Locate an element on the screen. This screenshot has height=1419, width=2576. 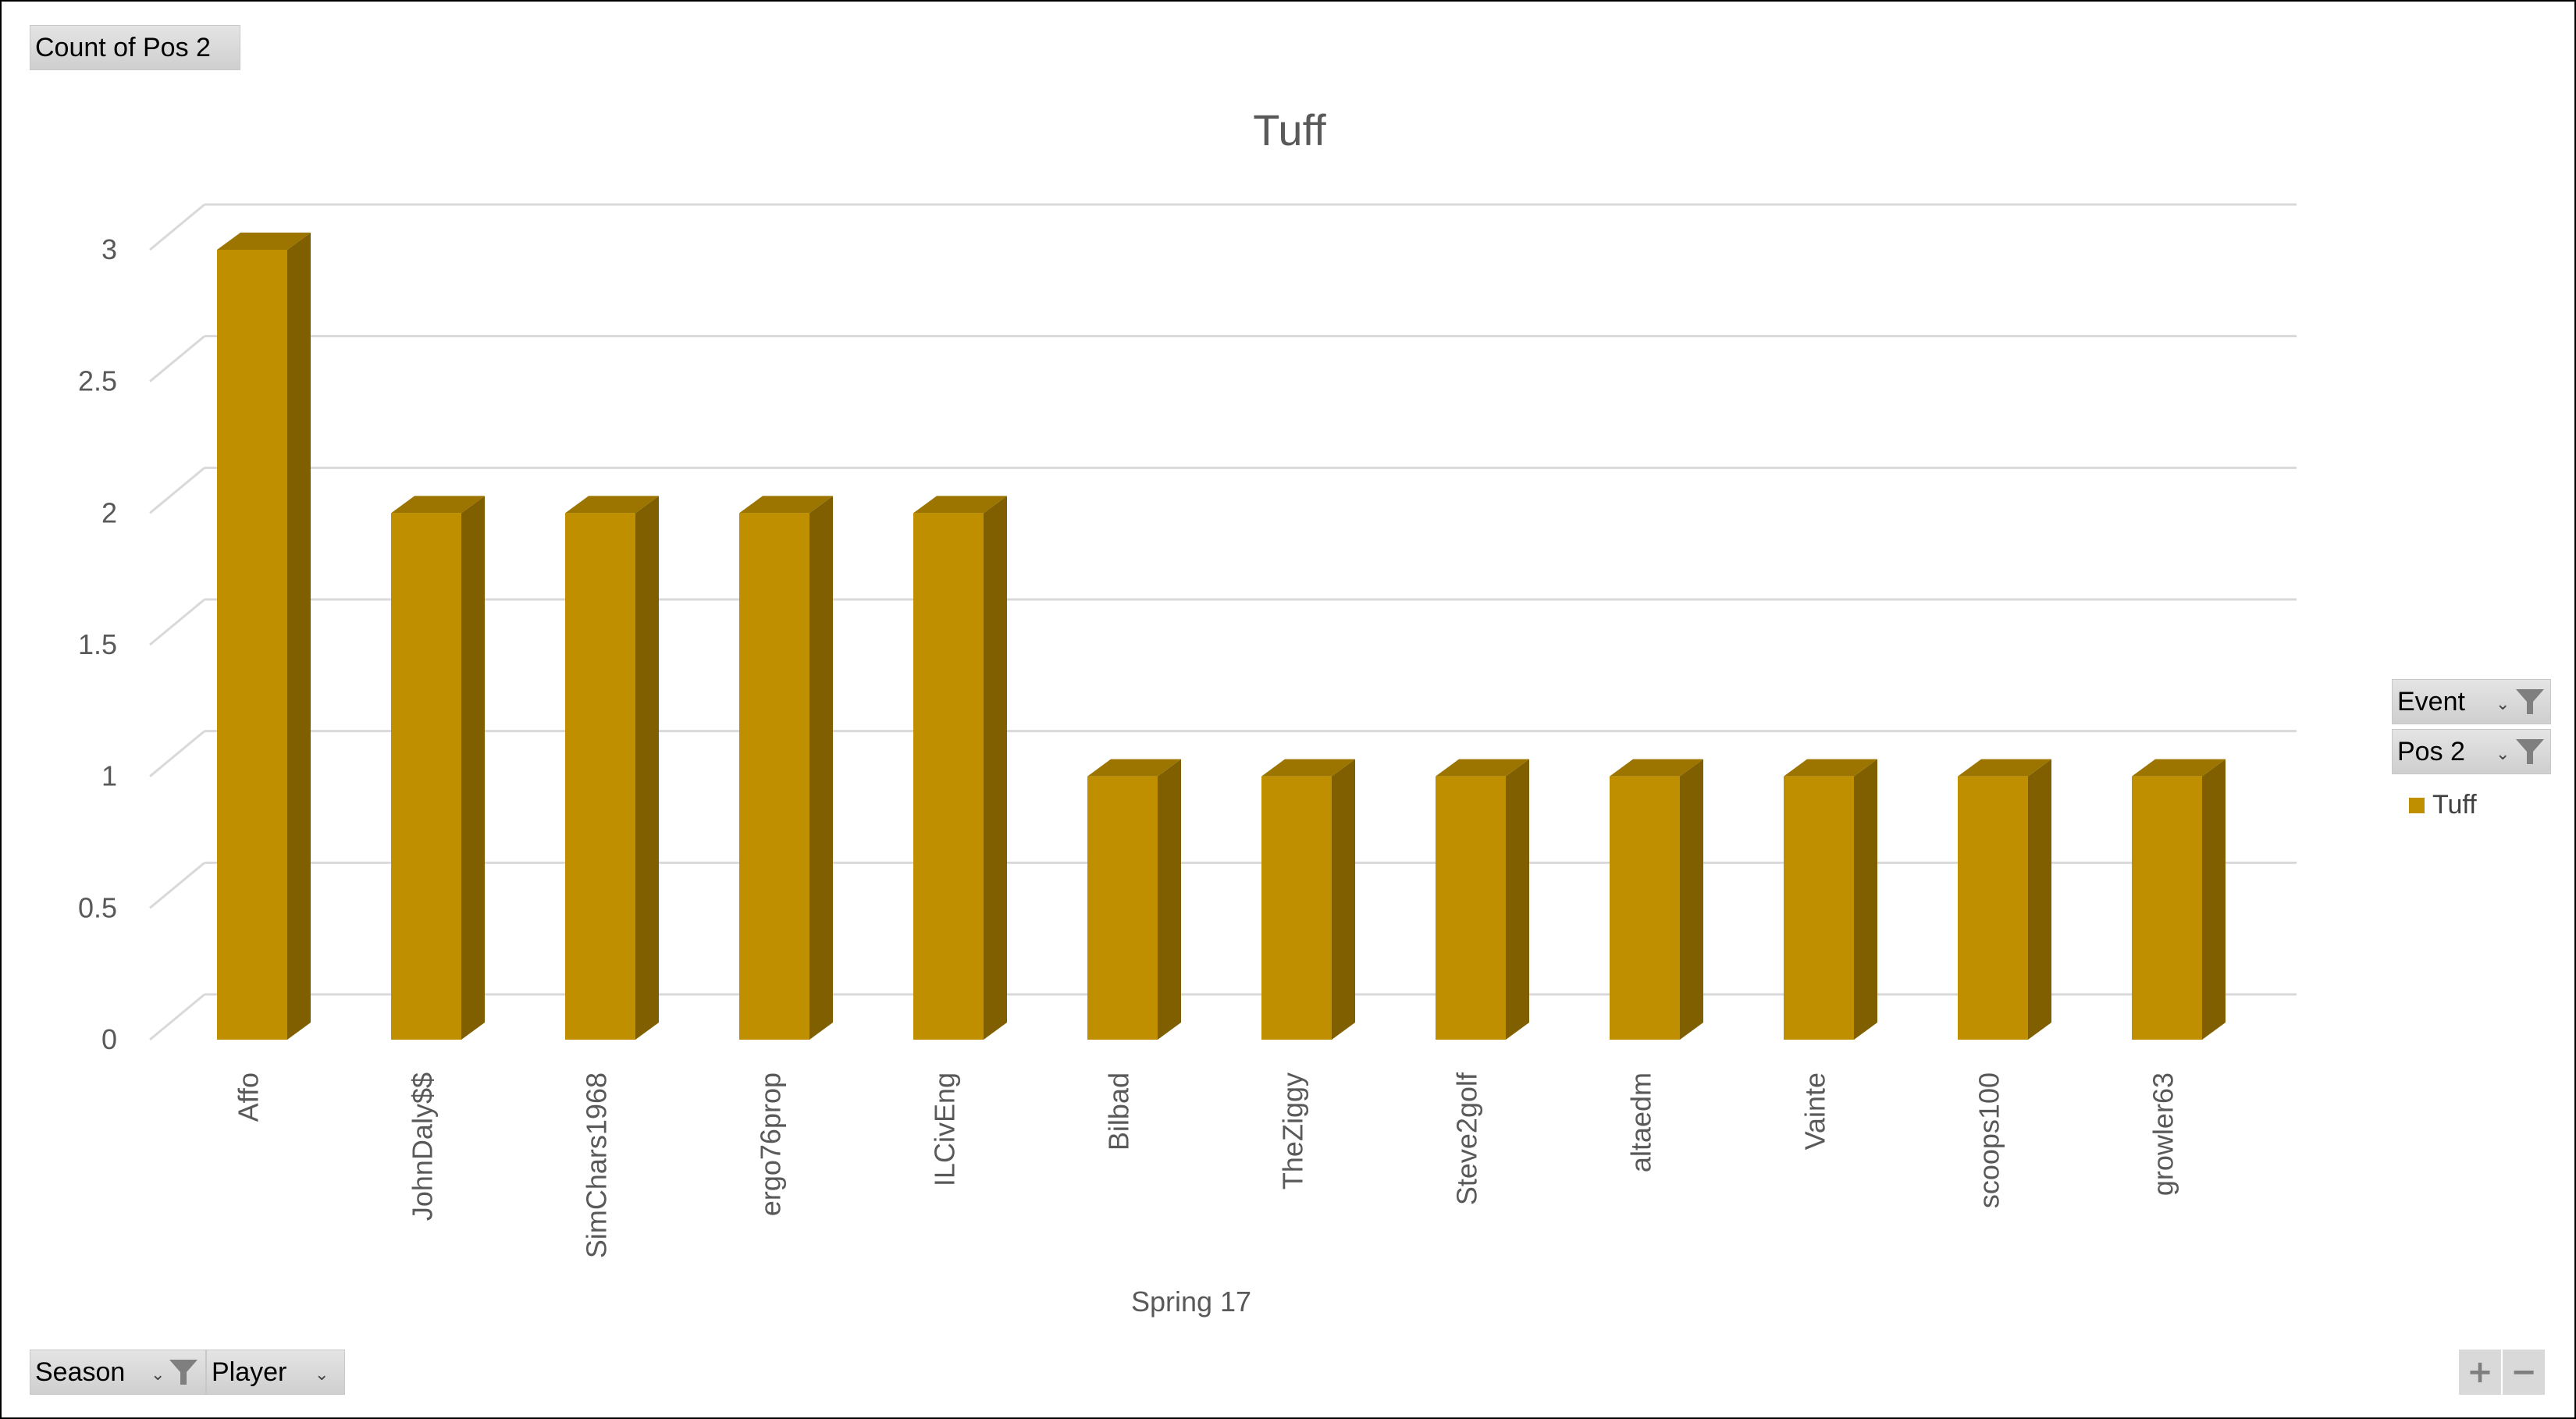
y-tick-label: 2 is located at coordinates (109, 512).